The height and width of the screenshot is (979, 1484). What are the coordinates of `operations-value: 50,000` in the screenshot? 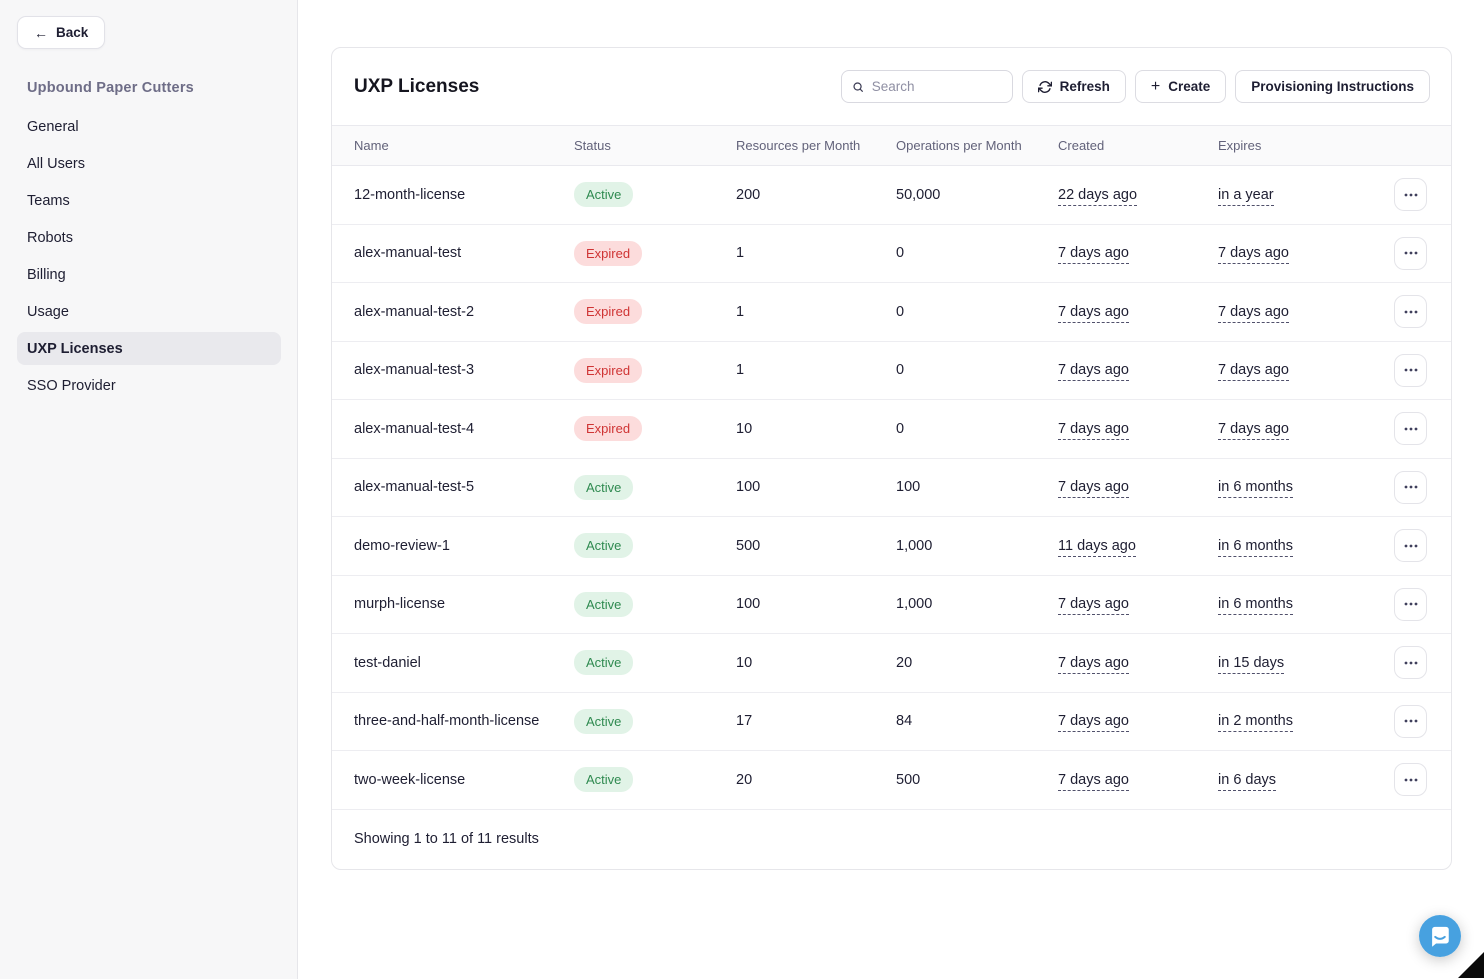 It's located at (918, 194).